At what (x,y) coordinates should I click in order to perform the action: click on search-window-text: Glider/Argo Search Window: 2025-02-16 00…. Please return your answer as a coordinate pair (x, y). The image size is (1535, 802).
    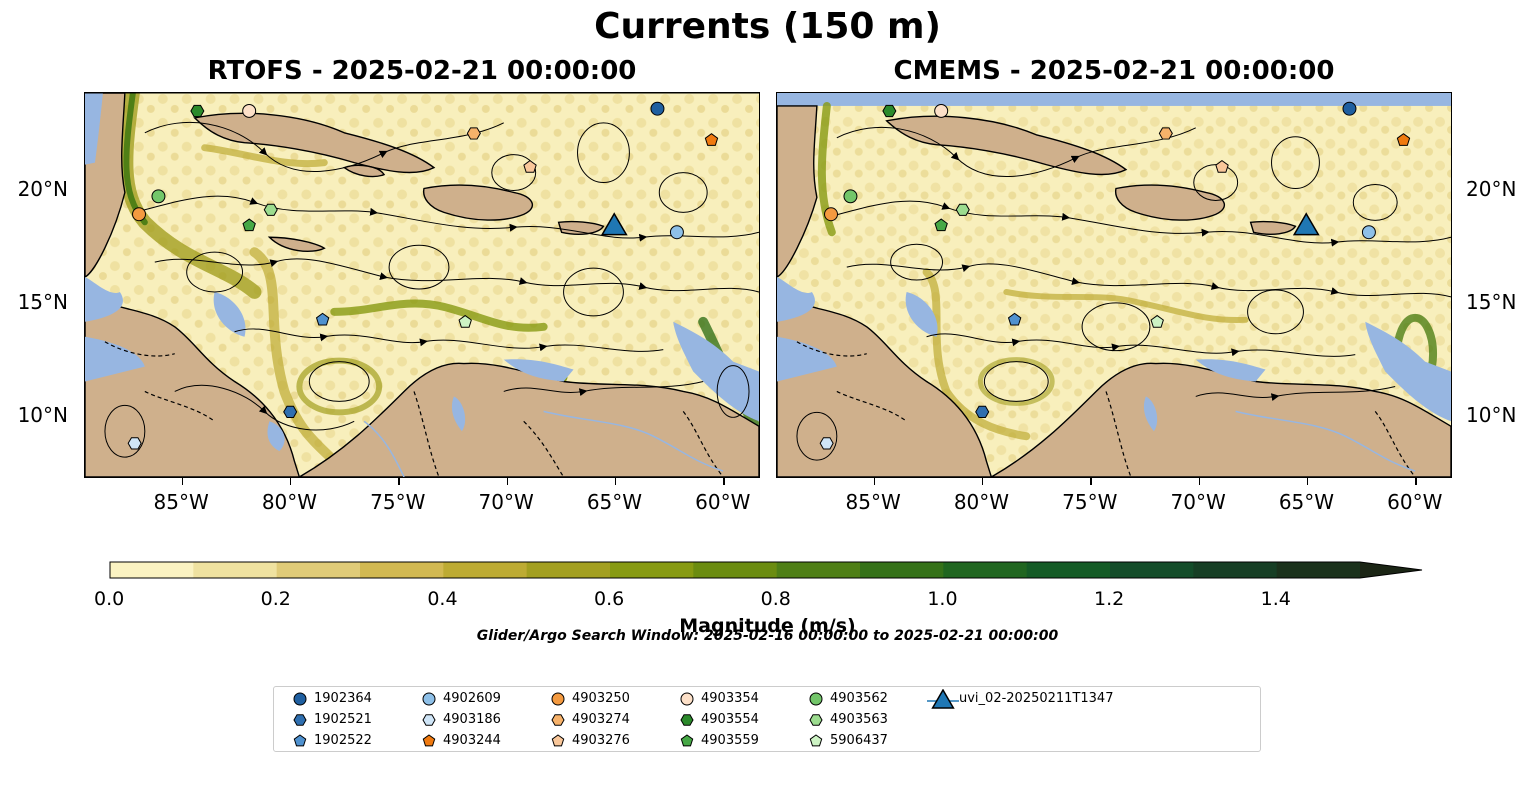
    Looking at the image, I should click on (767, 636).